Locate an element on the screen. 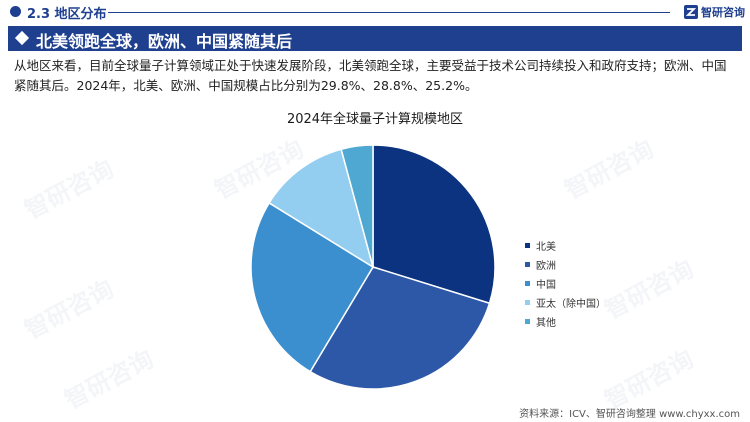 The height and width of the screenshot is (422, 750). legend-item: 中国 is located at coordinates (565, 283).